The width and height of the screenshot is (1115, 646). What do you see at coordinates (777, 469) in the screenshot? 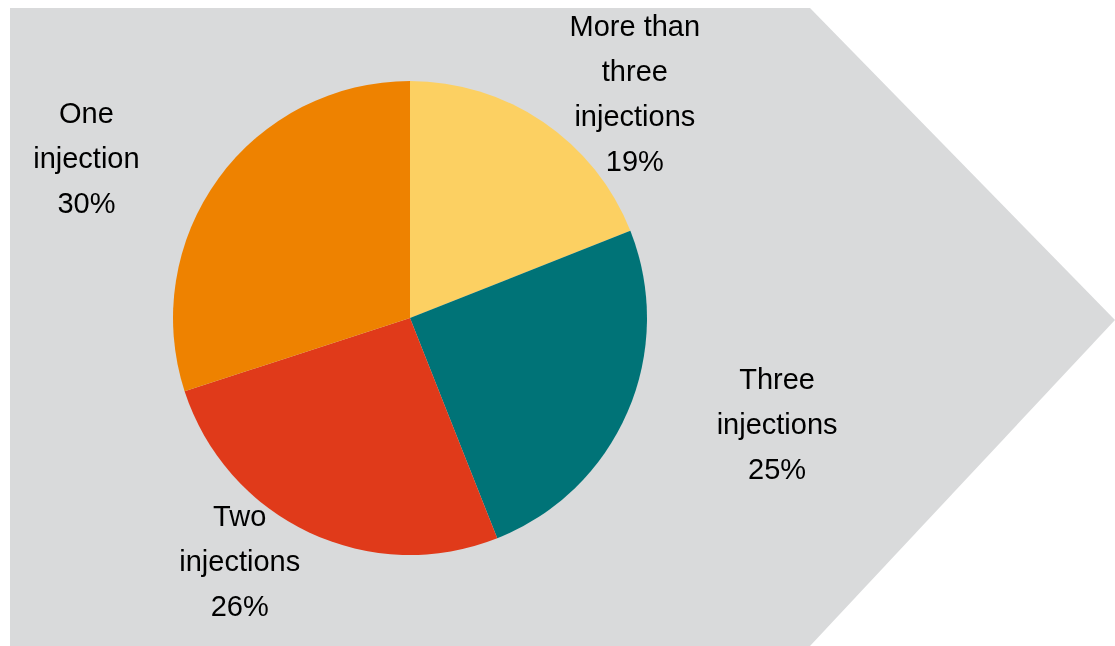
I see `data-label: 25%` at bounding box center [777, 469].